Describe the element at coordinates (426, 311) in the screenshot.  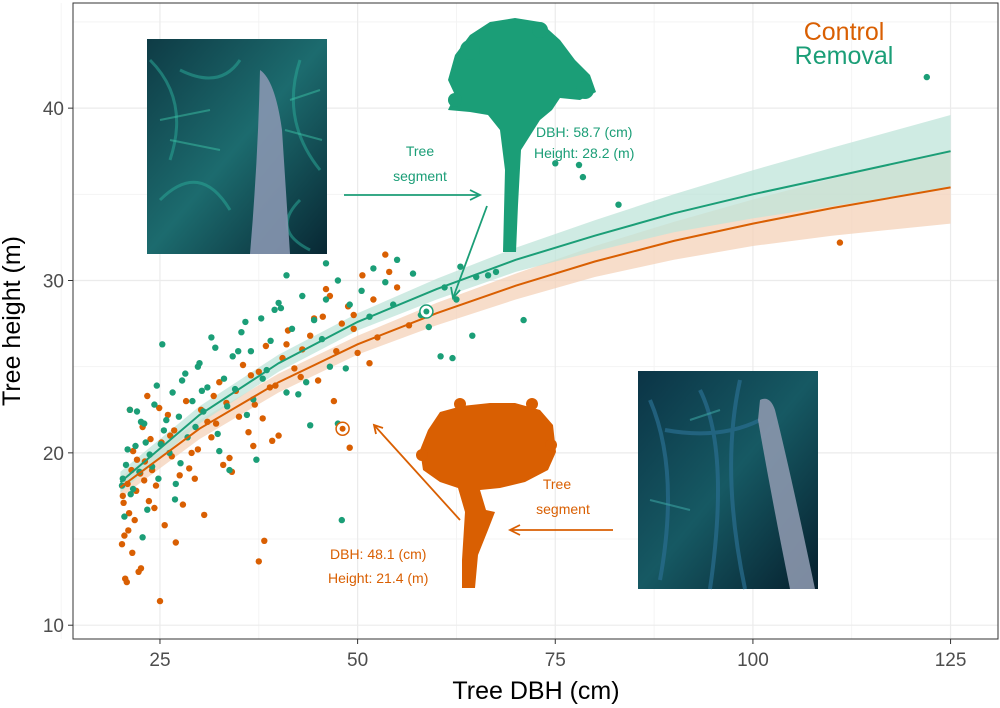
I see `removal-highlight-point` at that location.